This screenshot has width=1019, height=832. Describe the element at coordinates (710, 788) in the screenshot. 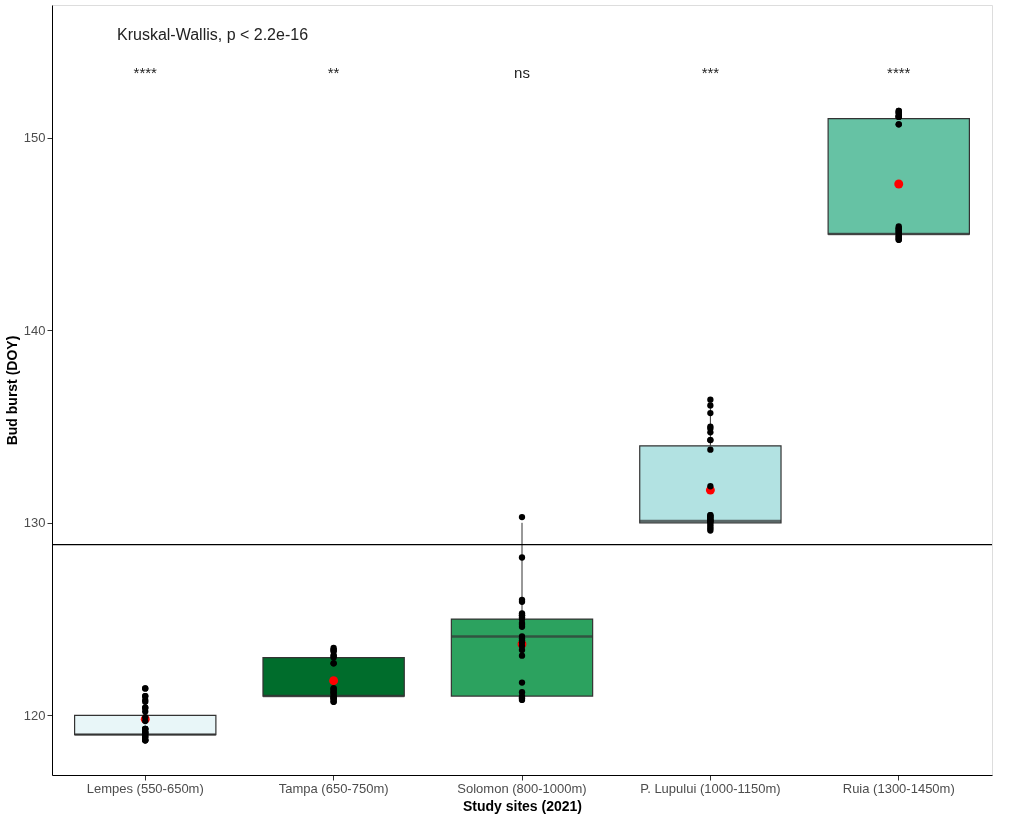

I see `x-tick-label: P. Lupului (1000-1150m)` at that location.